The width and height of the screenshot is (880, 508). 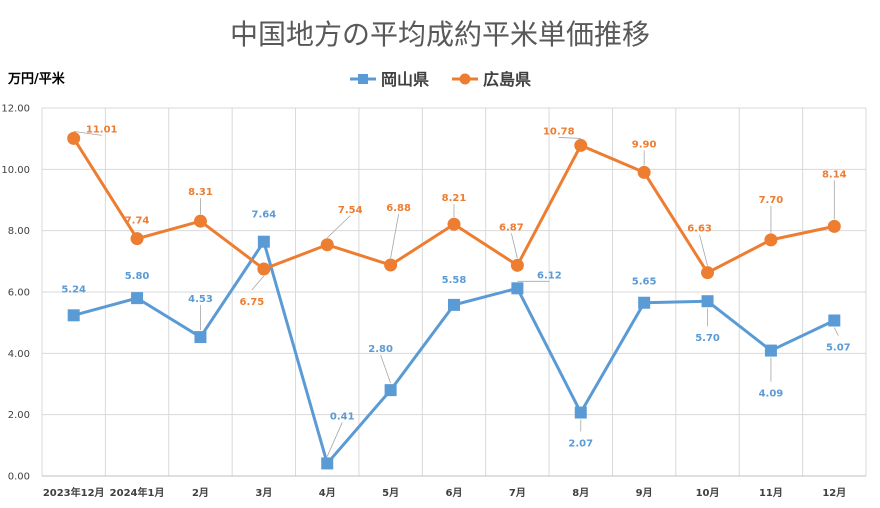 I want to click on data-label: 7.74, so click(x=137, y=221).